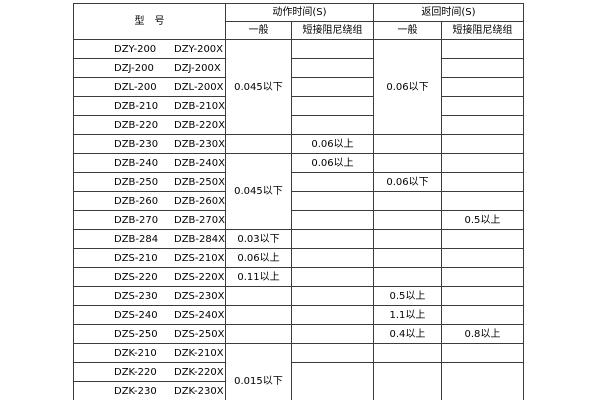 The image size is (600, 400). I want to click on model-cell: DZJ-200 DZJ-200X, so click(149, 68).